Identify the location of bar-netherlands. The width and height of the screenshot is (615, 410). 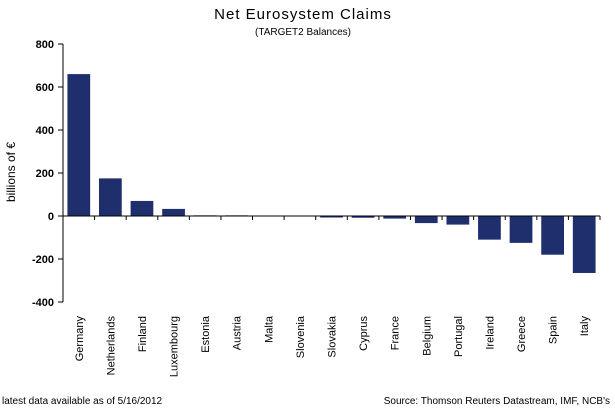
(110, 197).